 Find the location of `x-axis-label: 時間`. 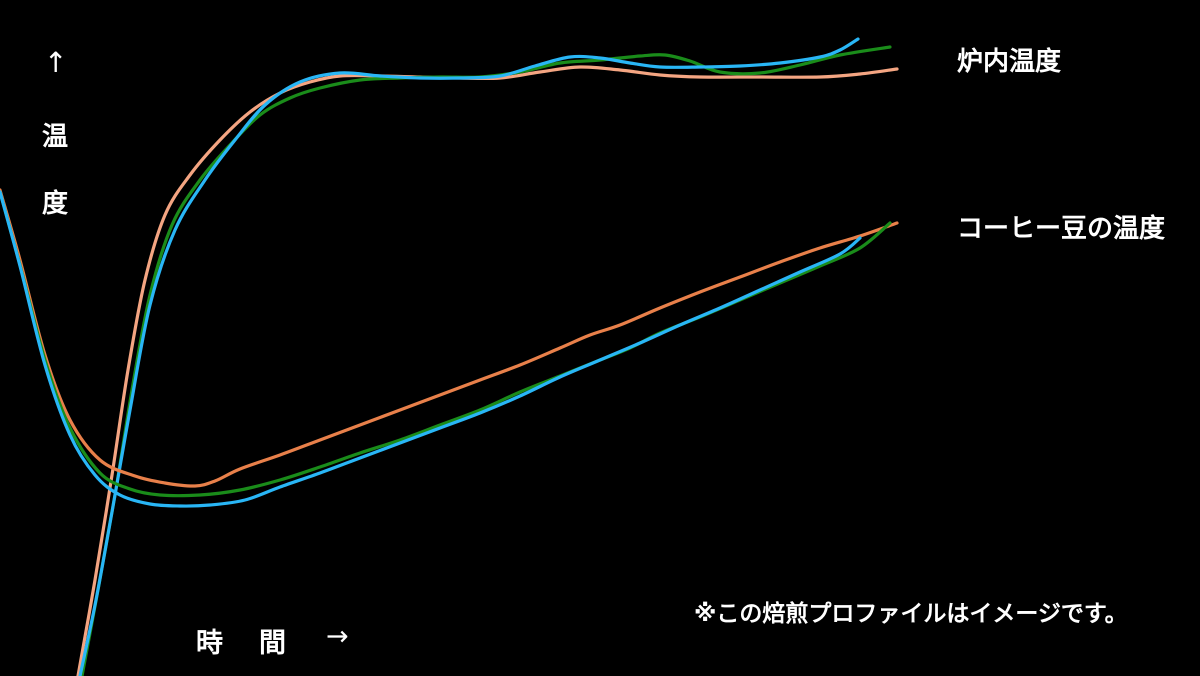

x-axis-label: 時間 is located at coordinates (241, 640).